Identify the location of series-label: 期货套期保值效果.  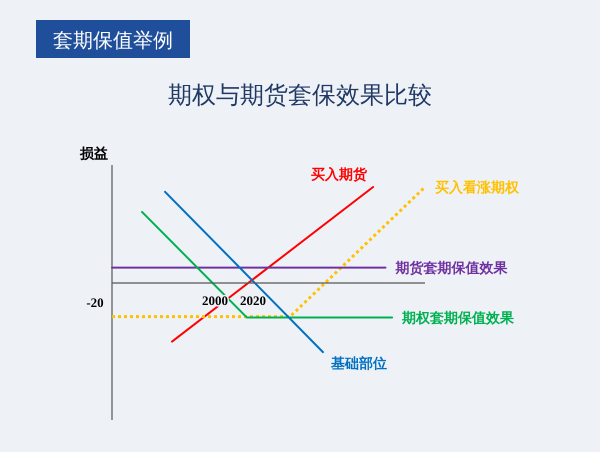
(451, 268).